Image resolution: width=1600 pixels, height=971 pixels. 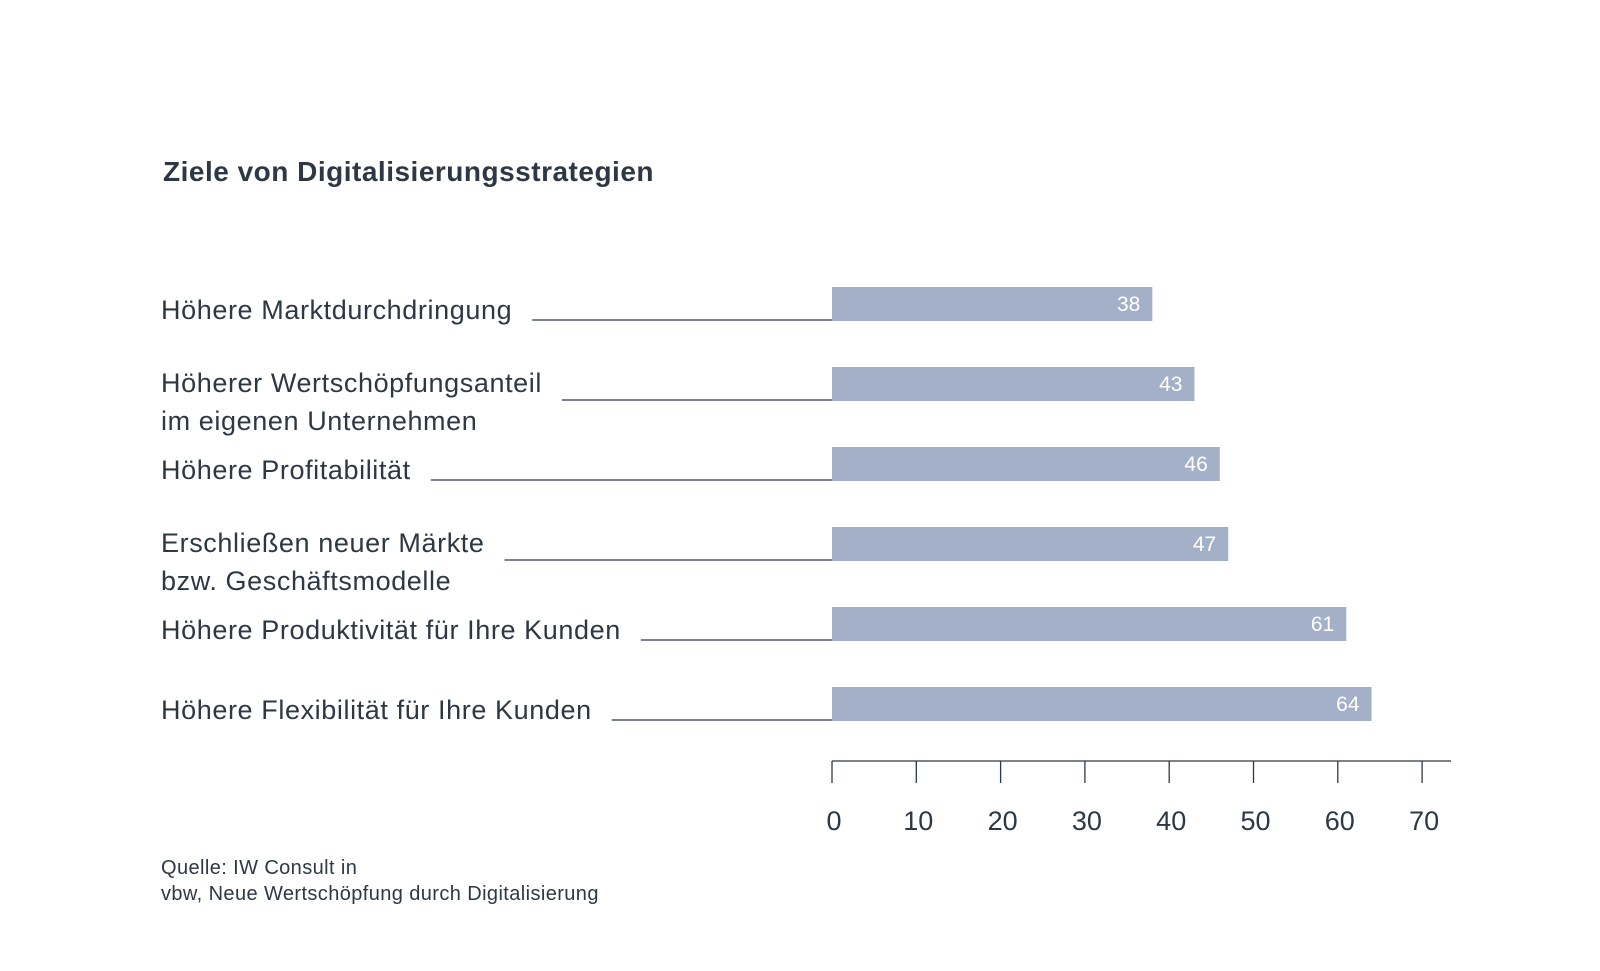 I want to click on chart-title: Ziele von Digitalisierungsstrategien, so click(x=408, y=171).